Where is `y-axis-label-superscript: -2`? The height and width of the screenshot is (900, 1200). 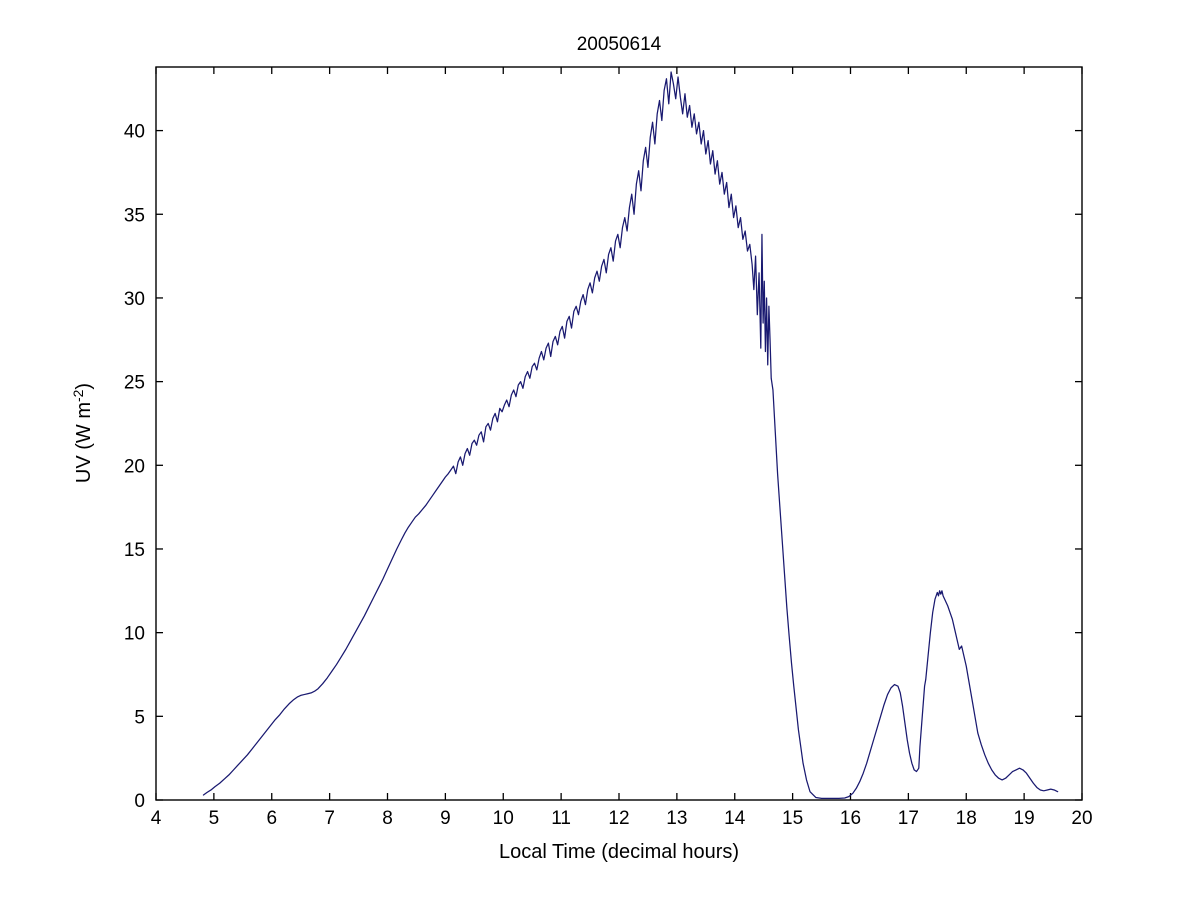 y-axis-label-superscript: -2 is located at coordinates (78, 395).